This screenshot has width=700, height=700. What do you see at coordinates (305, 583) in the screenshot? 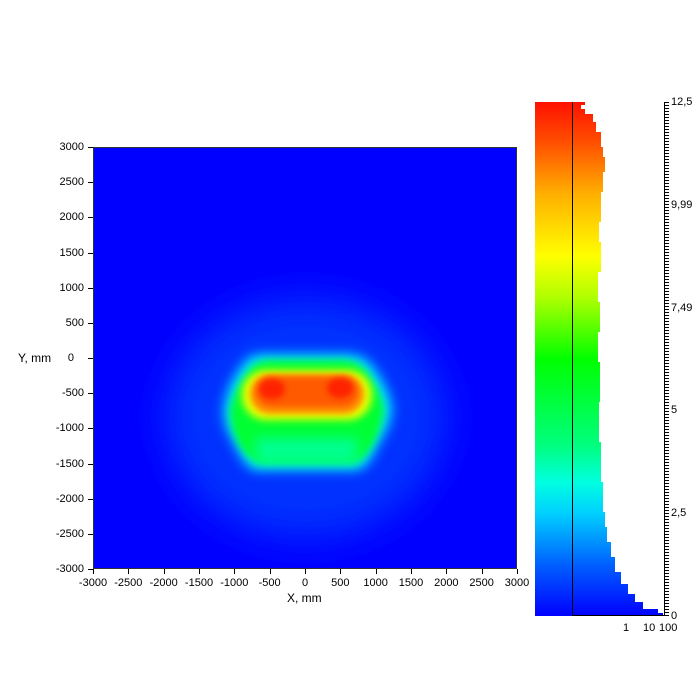
I see `x-tick-label: 0` at bounding box center [305, 583].